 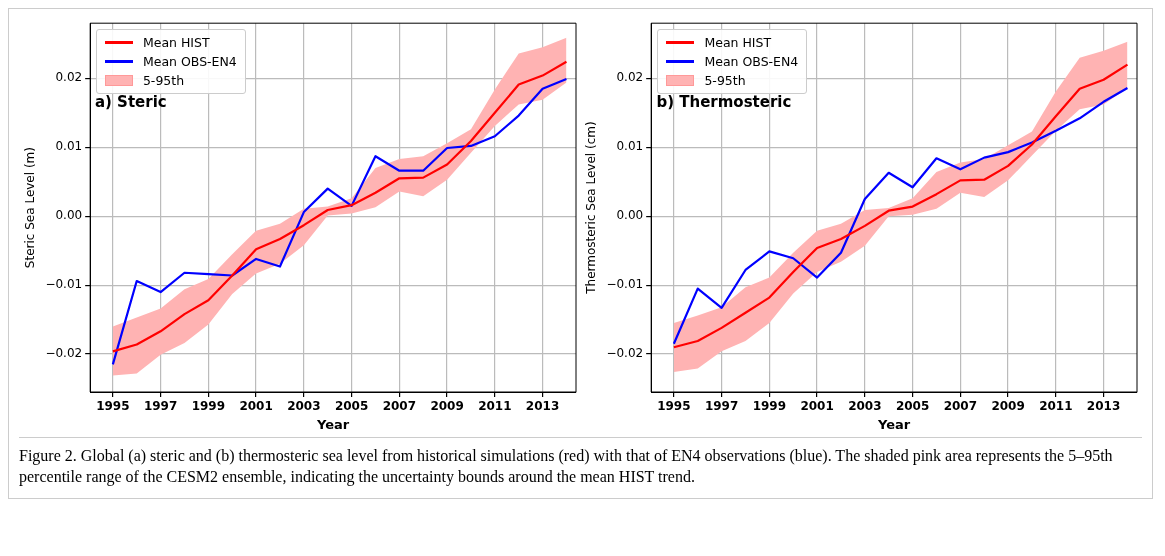 What do you see at coordinates (30, 208) in the screenshot?
I see `y-axis-title: Steric Sea Level (m)` at bounding box center [30, 208].